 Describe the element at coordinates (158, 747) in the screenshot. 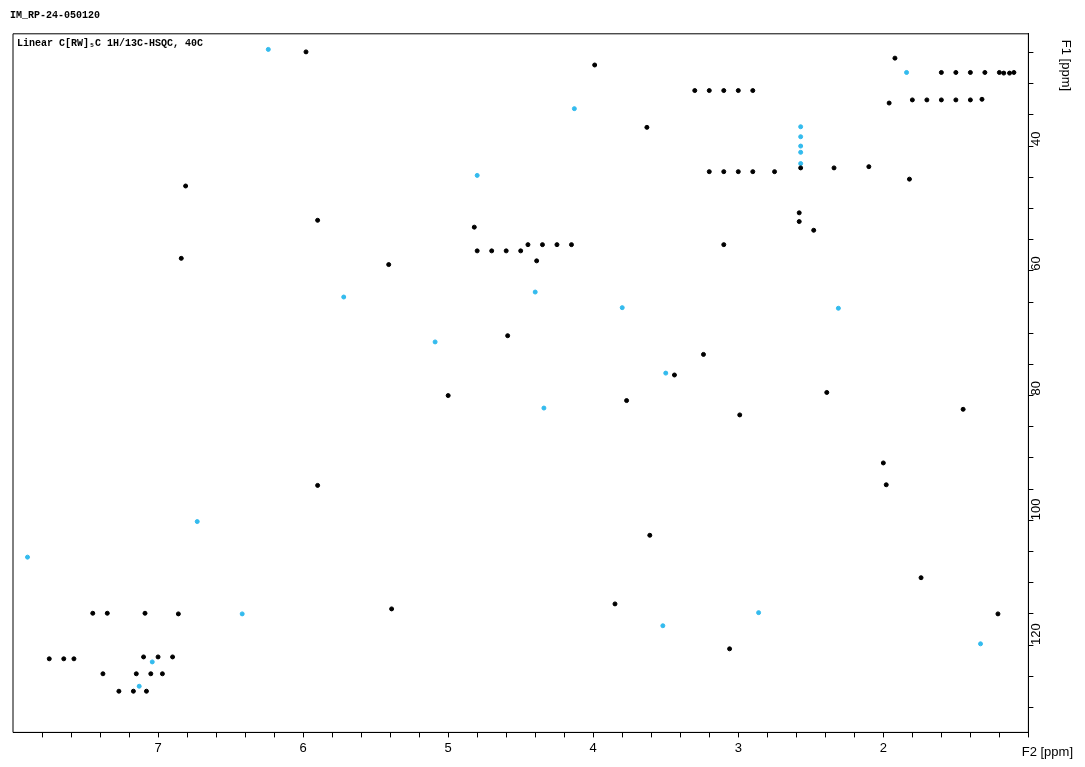

I see `x-tick-label: 7` at that location.